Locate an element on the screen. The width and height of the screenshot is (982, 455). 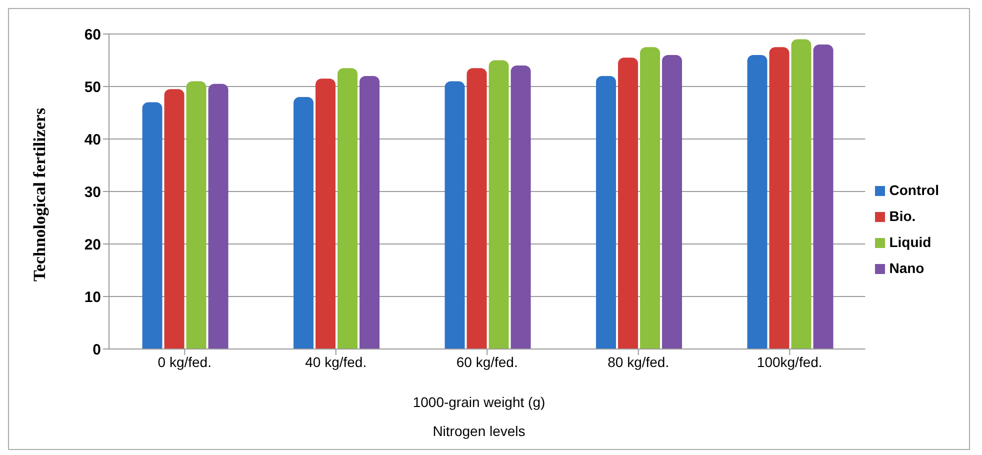
x-tick-label: 0 kg/fed. is located at coordinates (185, 362).